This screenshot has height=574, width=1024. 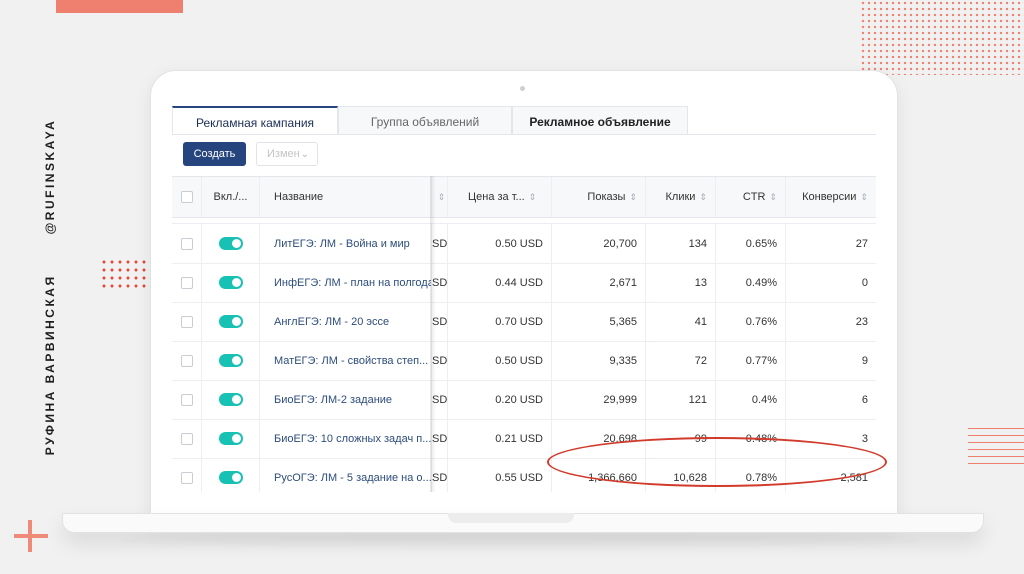 What do you see at coordinates (761, 243) in the screenshot?
I see `ctr-value: 0.65%` at bounding box center [761, 243].